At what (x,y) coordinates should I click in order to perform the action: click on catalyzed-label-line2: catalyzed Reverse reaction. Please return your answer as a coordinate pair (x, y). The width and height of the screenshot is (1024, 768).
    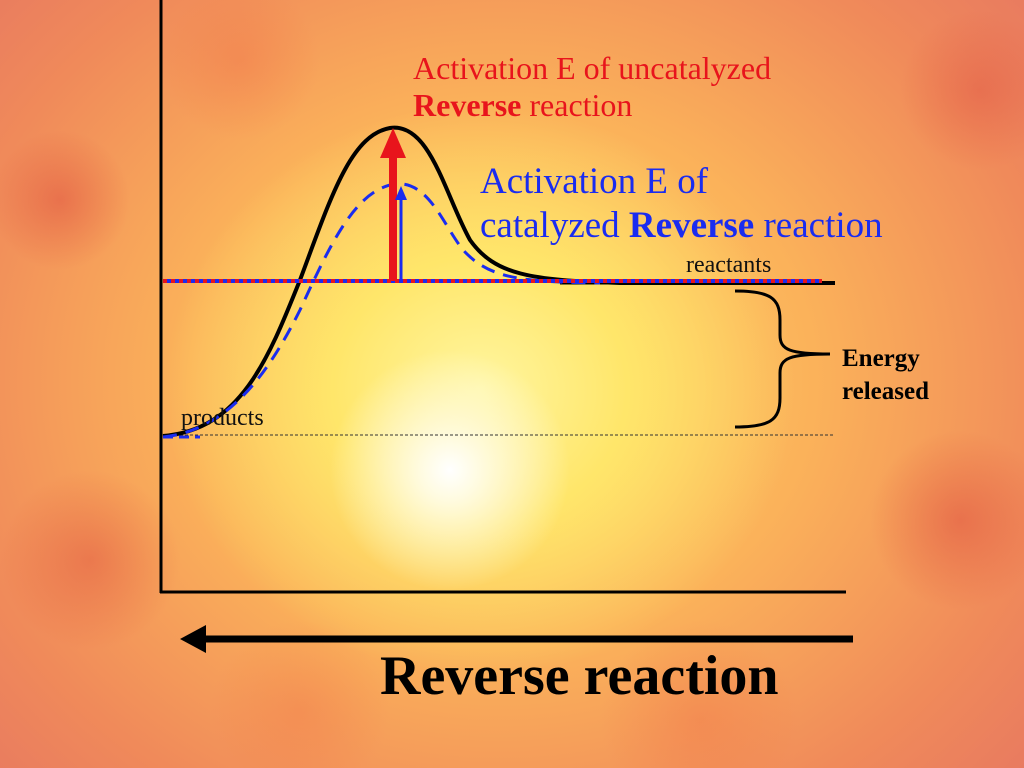
    Looking at the image, I should click on (681, 226).